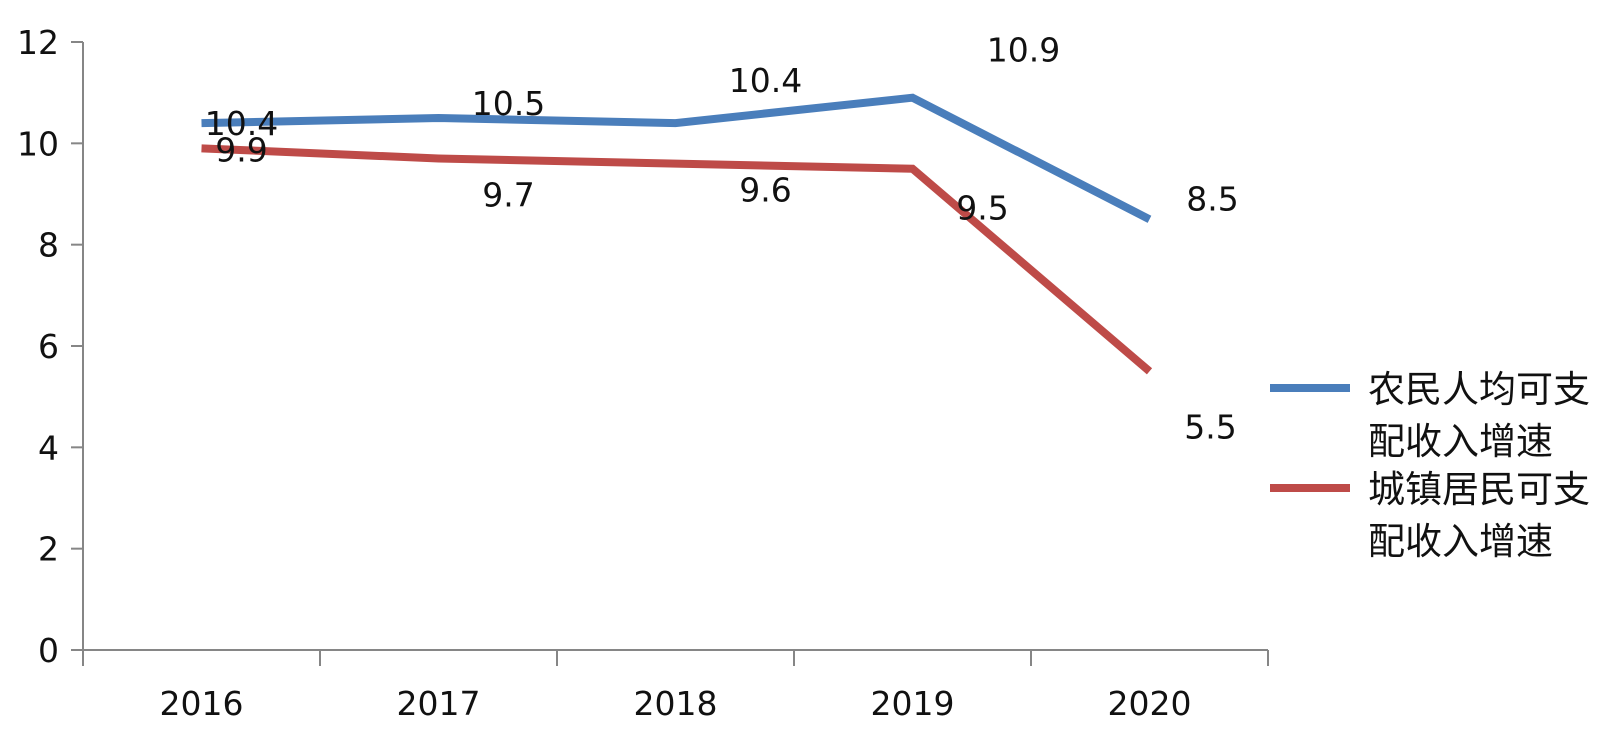  Describe the element at coordinates (38, 42) in the screenshot. I see `y-tick-label: 12` at that location.